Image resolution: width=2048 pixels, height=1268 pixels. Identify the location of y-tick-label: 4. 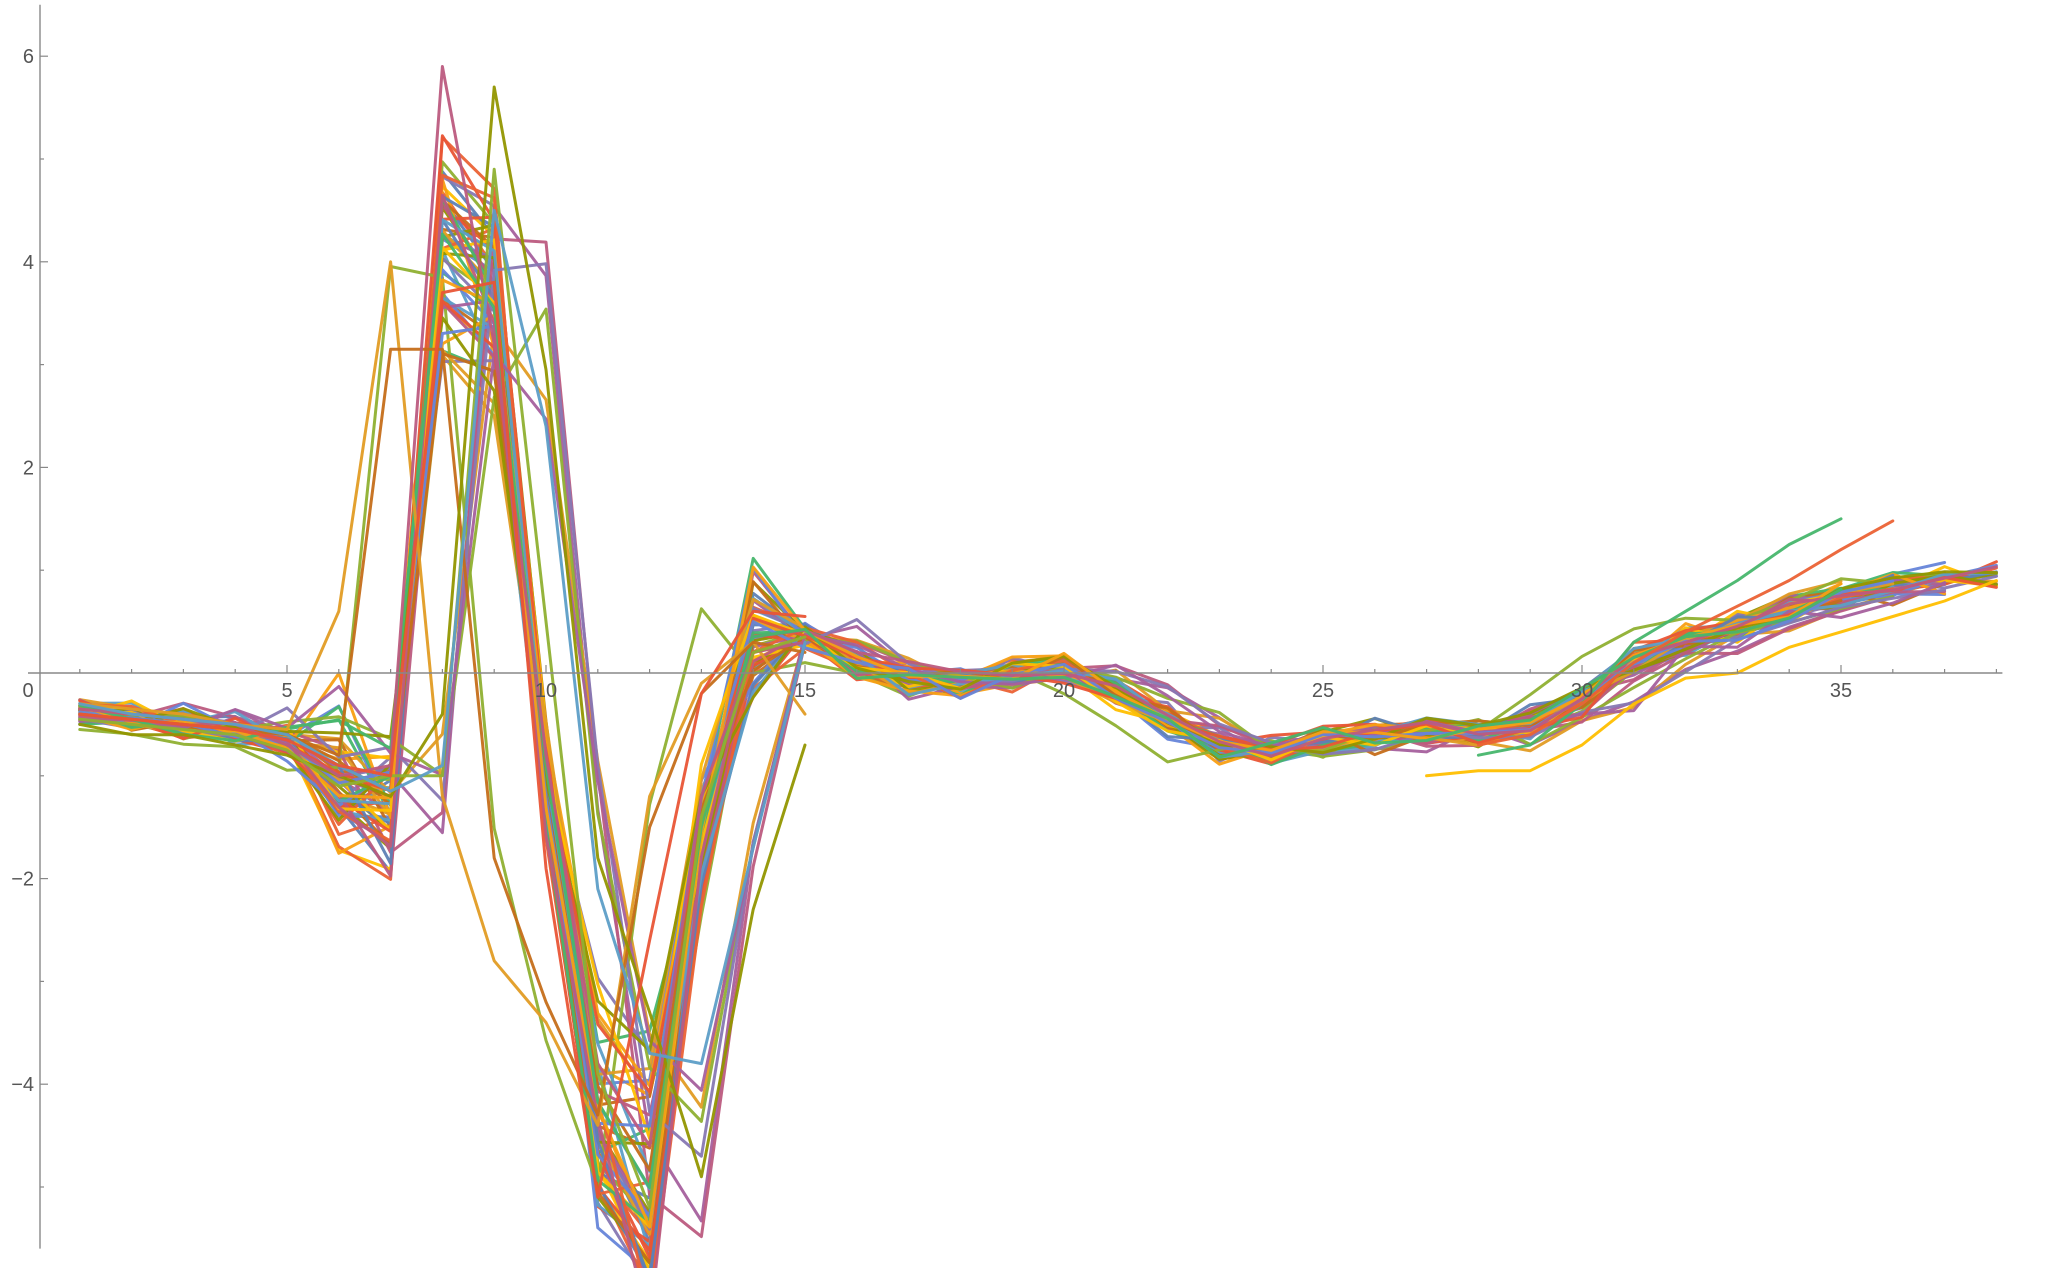
(28, 263).